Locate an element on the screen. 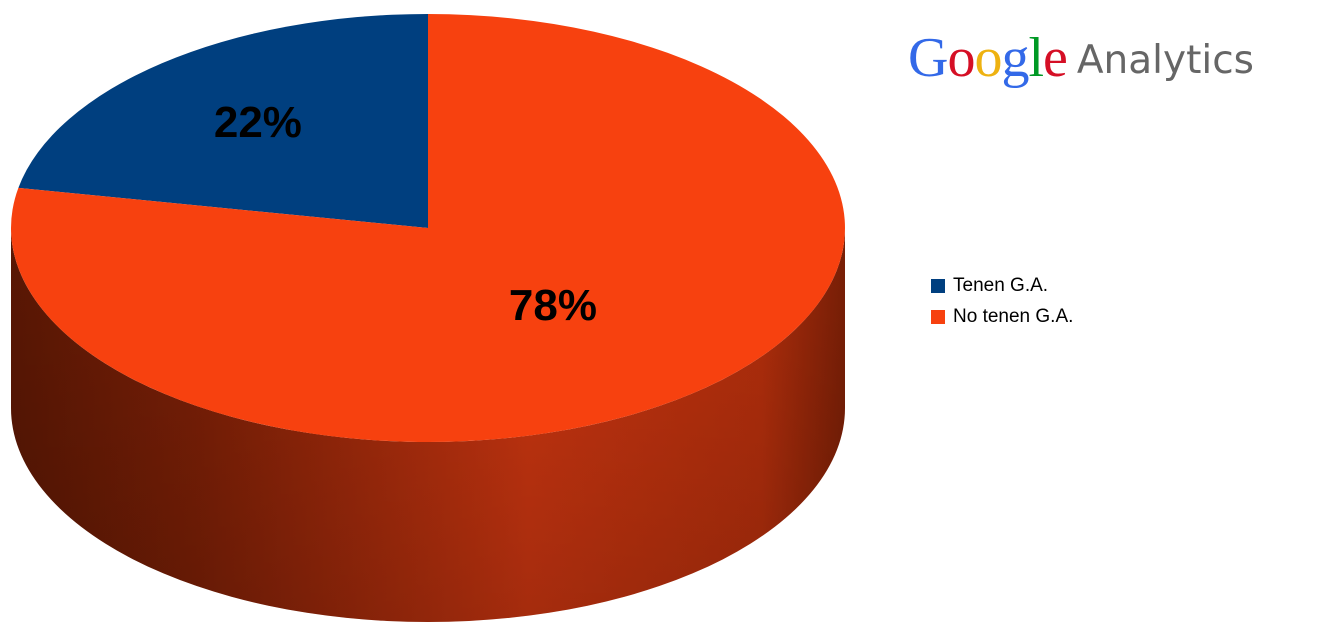 This screenshot has height=625, width=1341. legend-item: No tenen G.A. is located at coordinates (1002, 316).